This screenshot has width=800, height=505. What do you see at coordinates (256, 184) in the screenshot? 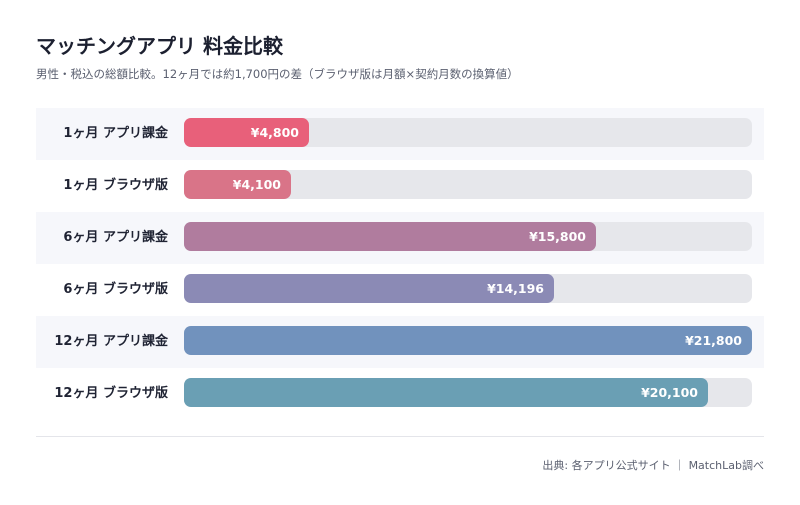
I see `data-label: ¥4,100` at bounding box center [256, 184].